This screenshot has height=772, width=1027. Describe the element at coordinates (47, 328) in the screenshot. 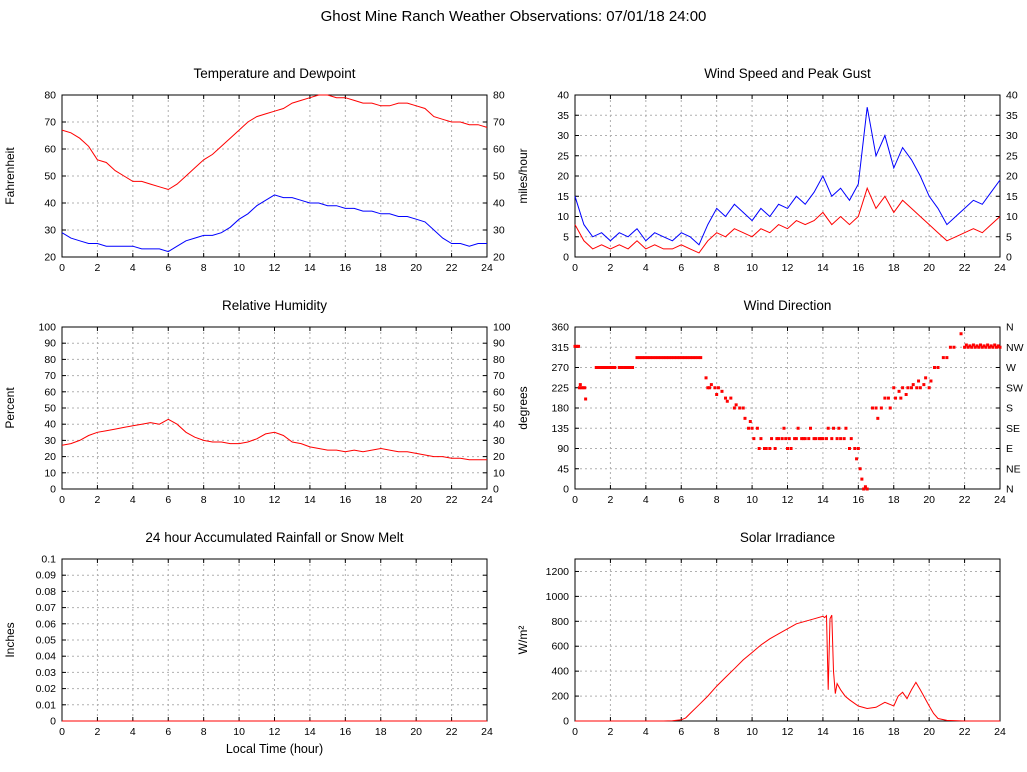

I see `svg-text: 100` at that location.